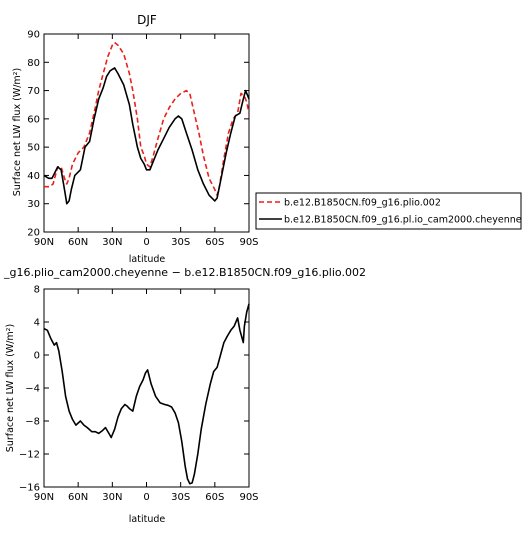 The height and width of the screenshot is (534, 532). I want to click on bottom-x-tick-label: 90N, so click(44, 497).